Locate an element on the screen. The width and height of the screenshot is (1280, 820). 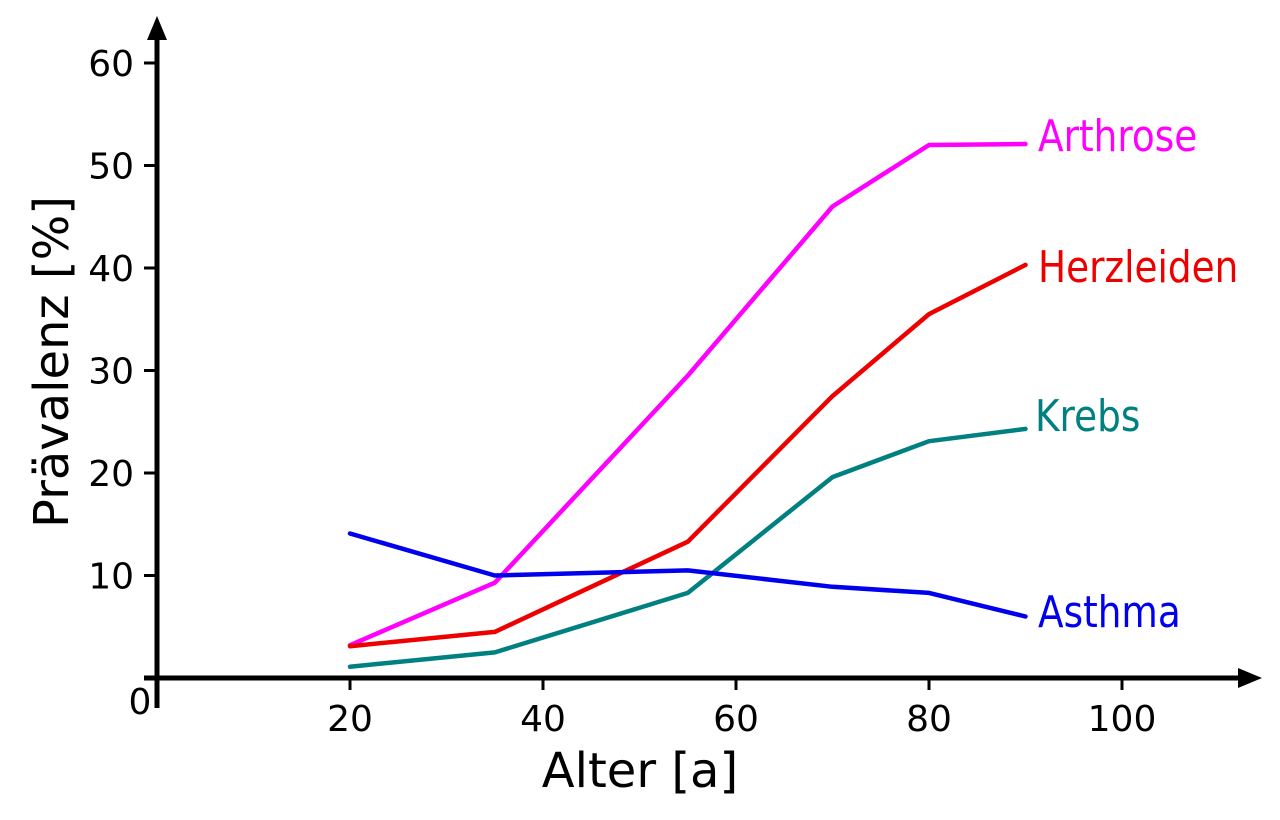
y-axis-title: Prävalenz [%] is located at coordinates (52, 362).